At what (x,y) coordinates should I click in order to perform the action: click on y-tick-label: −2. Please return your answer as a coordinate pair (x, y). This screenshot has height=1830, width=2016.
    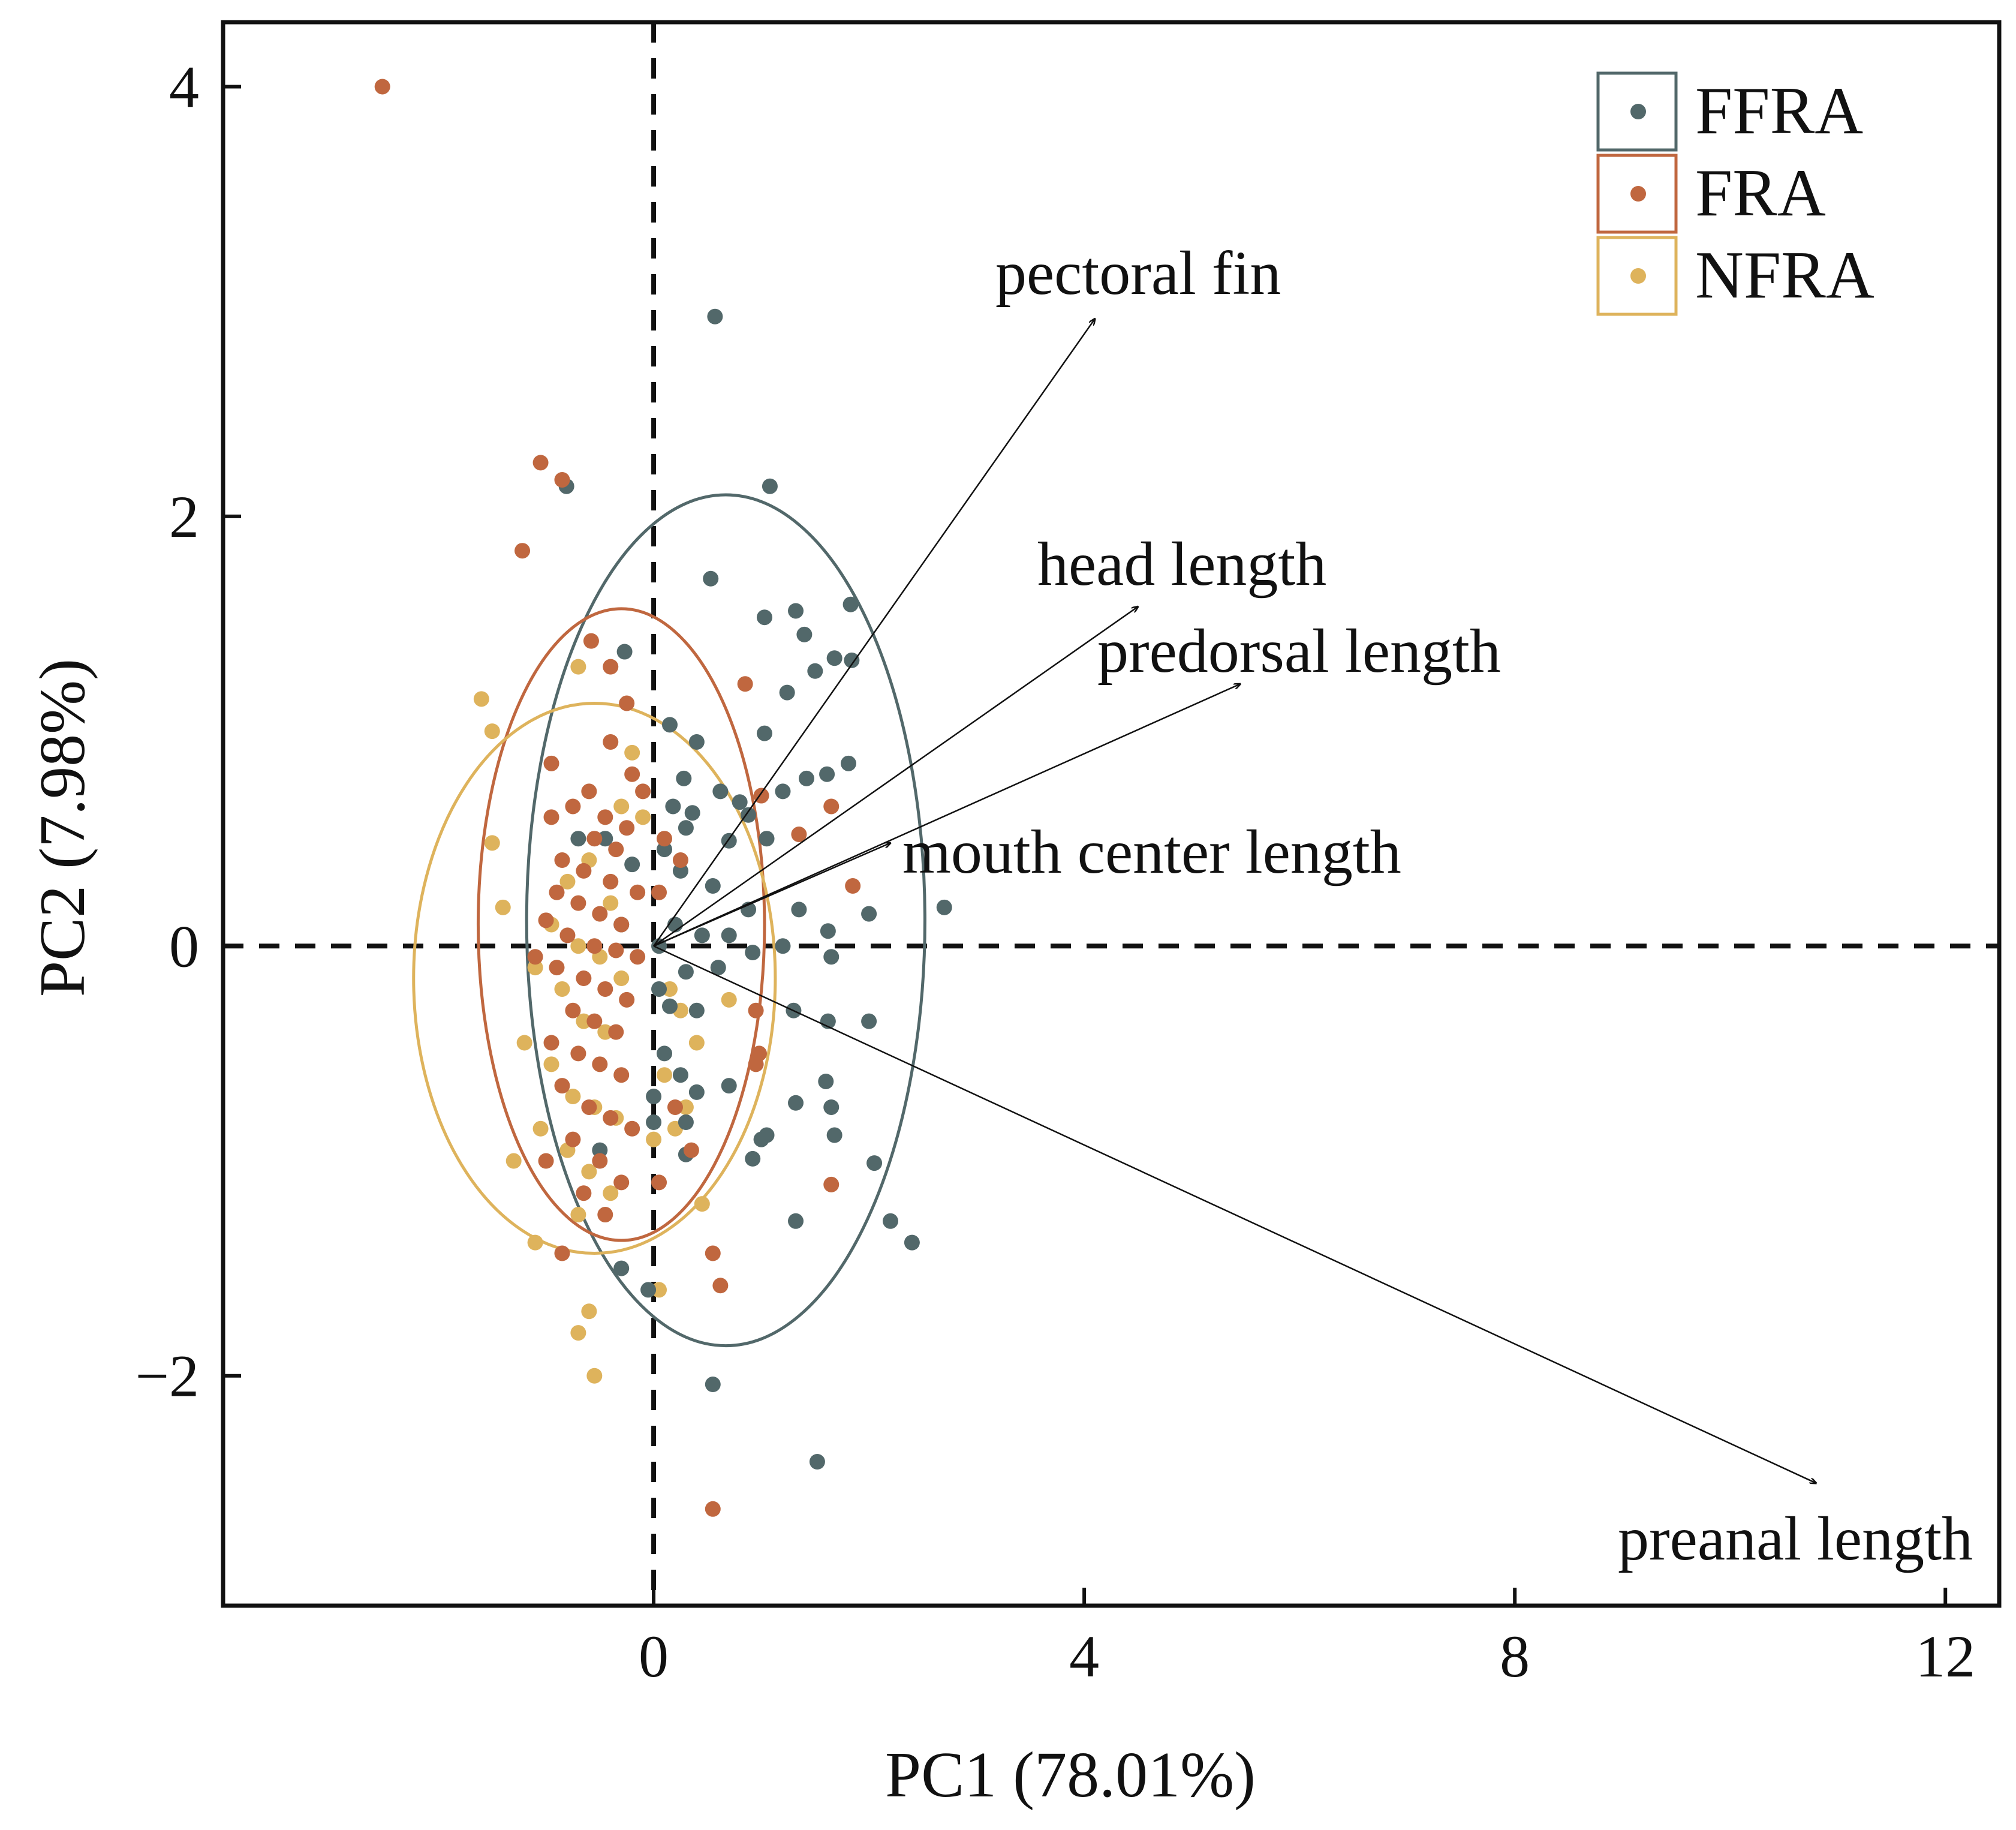
    Looking at the image, I should click on (167, 1376).